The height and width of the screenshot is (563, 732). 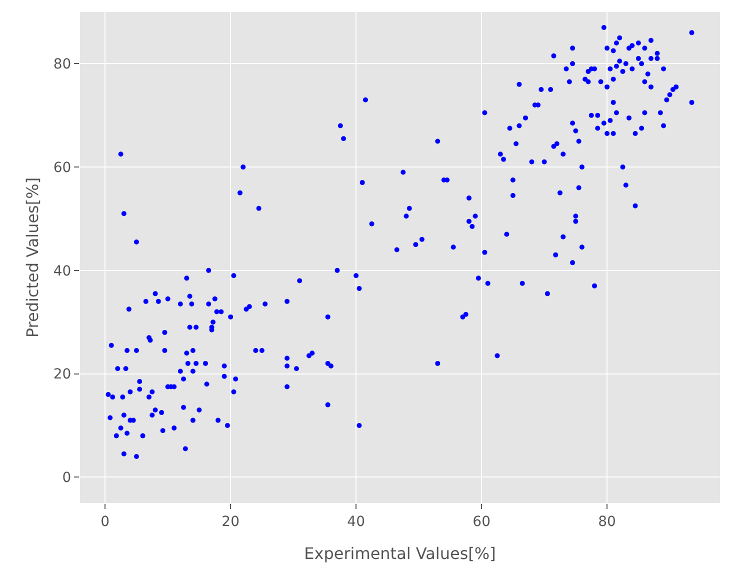 What do you see at coordinates (62, 271) in the screenshot?
I see `y-tick-label: 40` at bounding box center [62, 271].